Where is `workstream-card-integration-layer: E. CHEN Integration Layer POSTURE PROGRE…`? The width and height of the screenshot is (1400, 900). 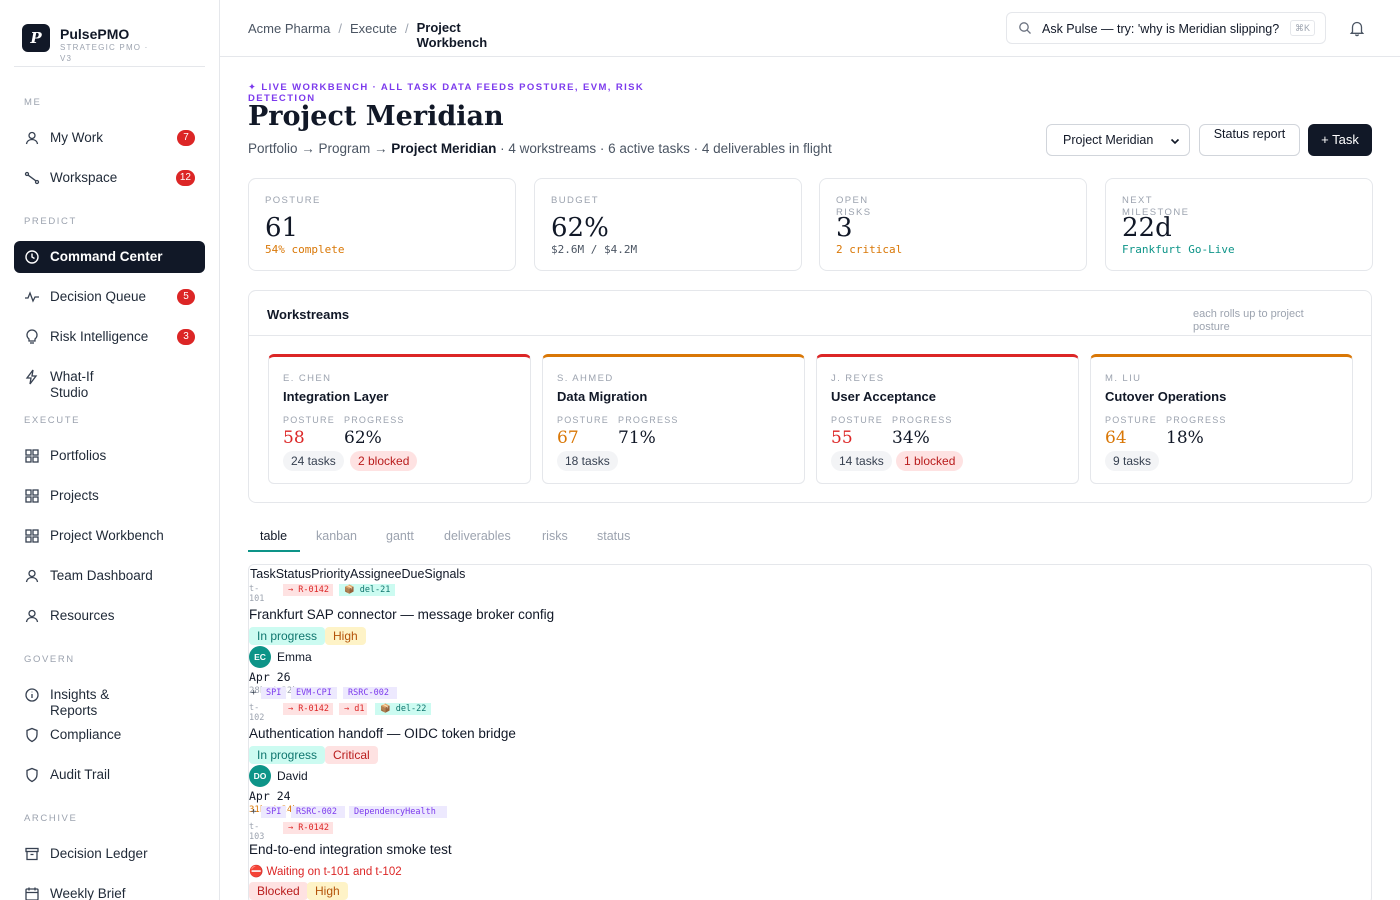
workstream-card-integration-layer: E. CHEN Integration Layer POSTURE PROGRE… is located at coordinates (399, 419).